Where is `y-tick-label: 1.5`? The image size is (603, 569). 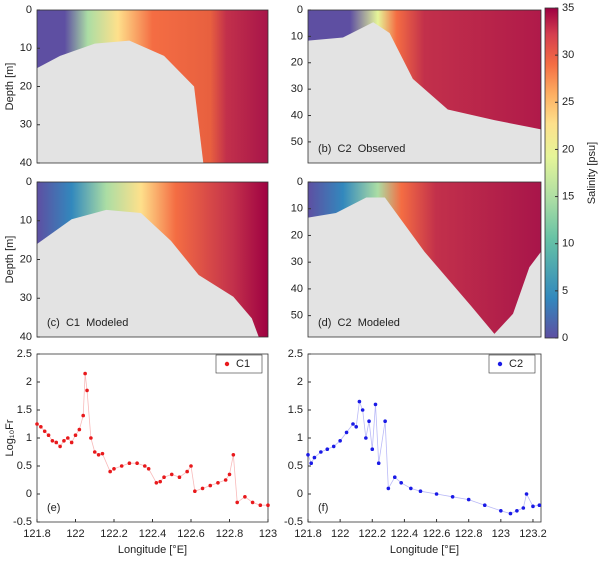 y-tick-label: 1.5 is located at coordinates (295, 410).